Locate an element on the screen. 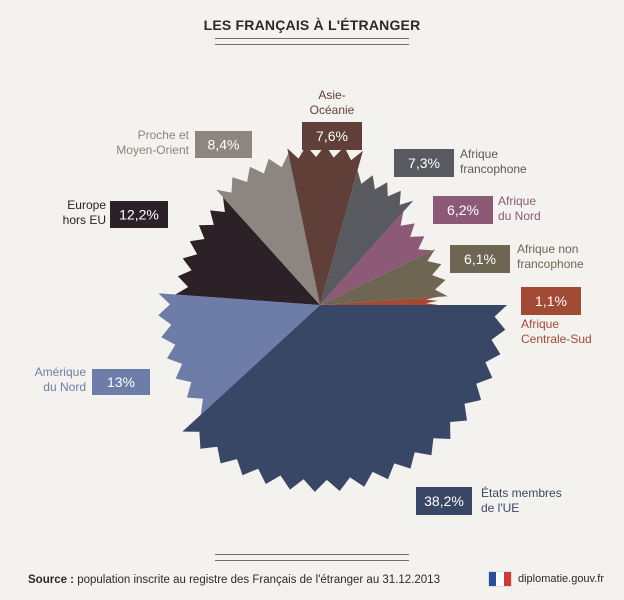  brand: diplomatie.gouv.fr is located at coordinates (546, 579).